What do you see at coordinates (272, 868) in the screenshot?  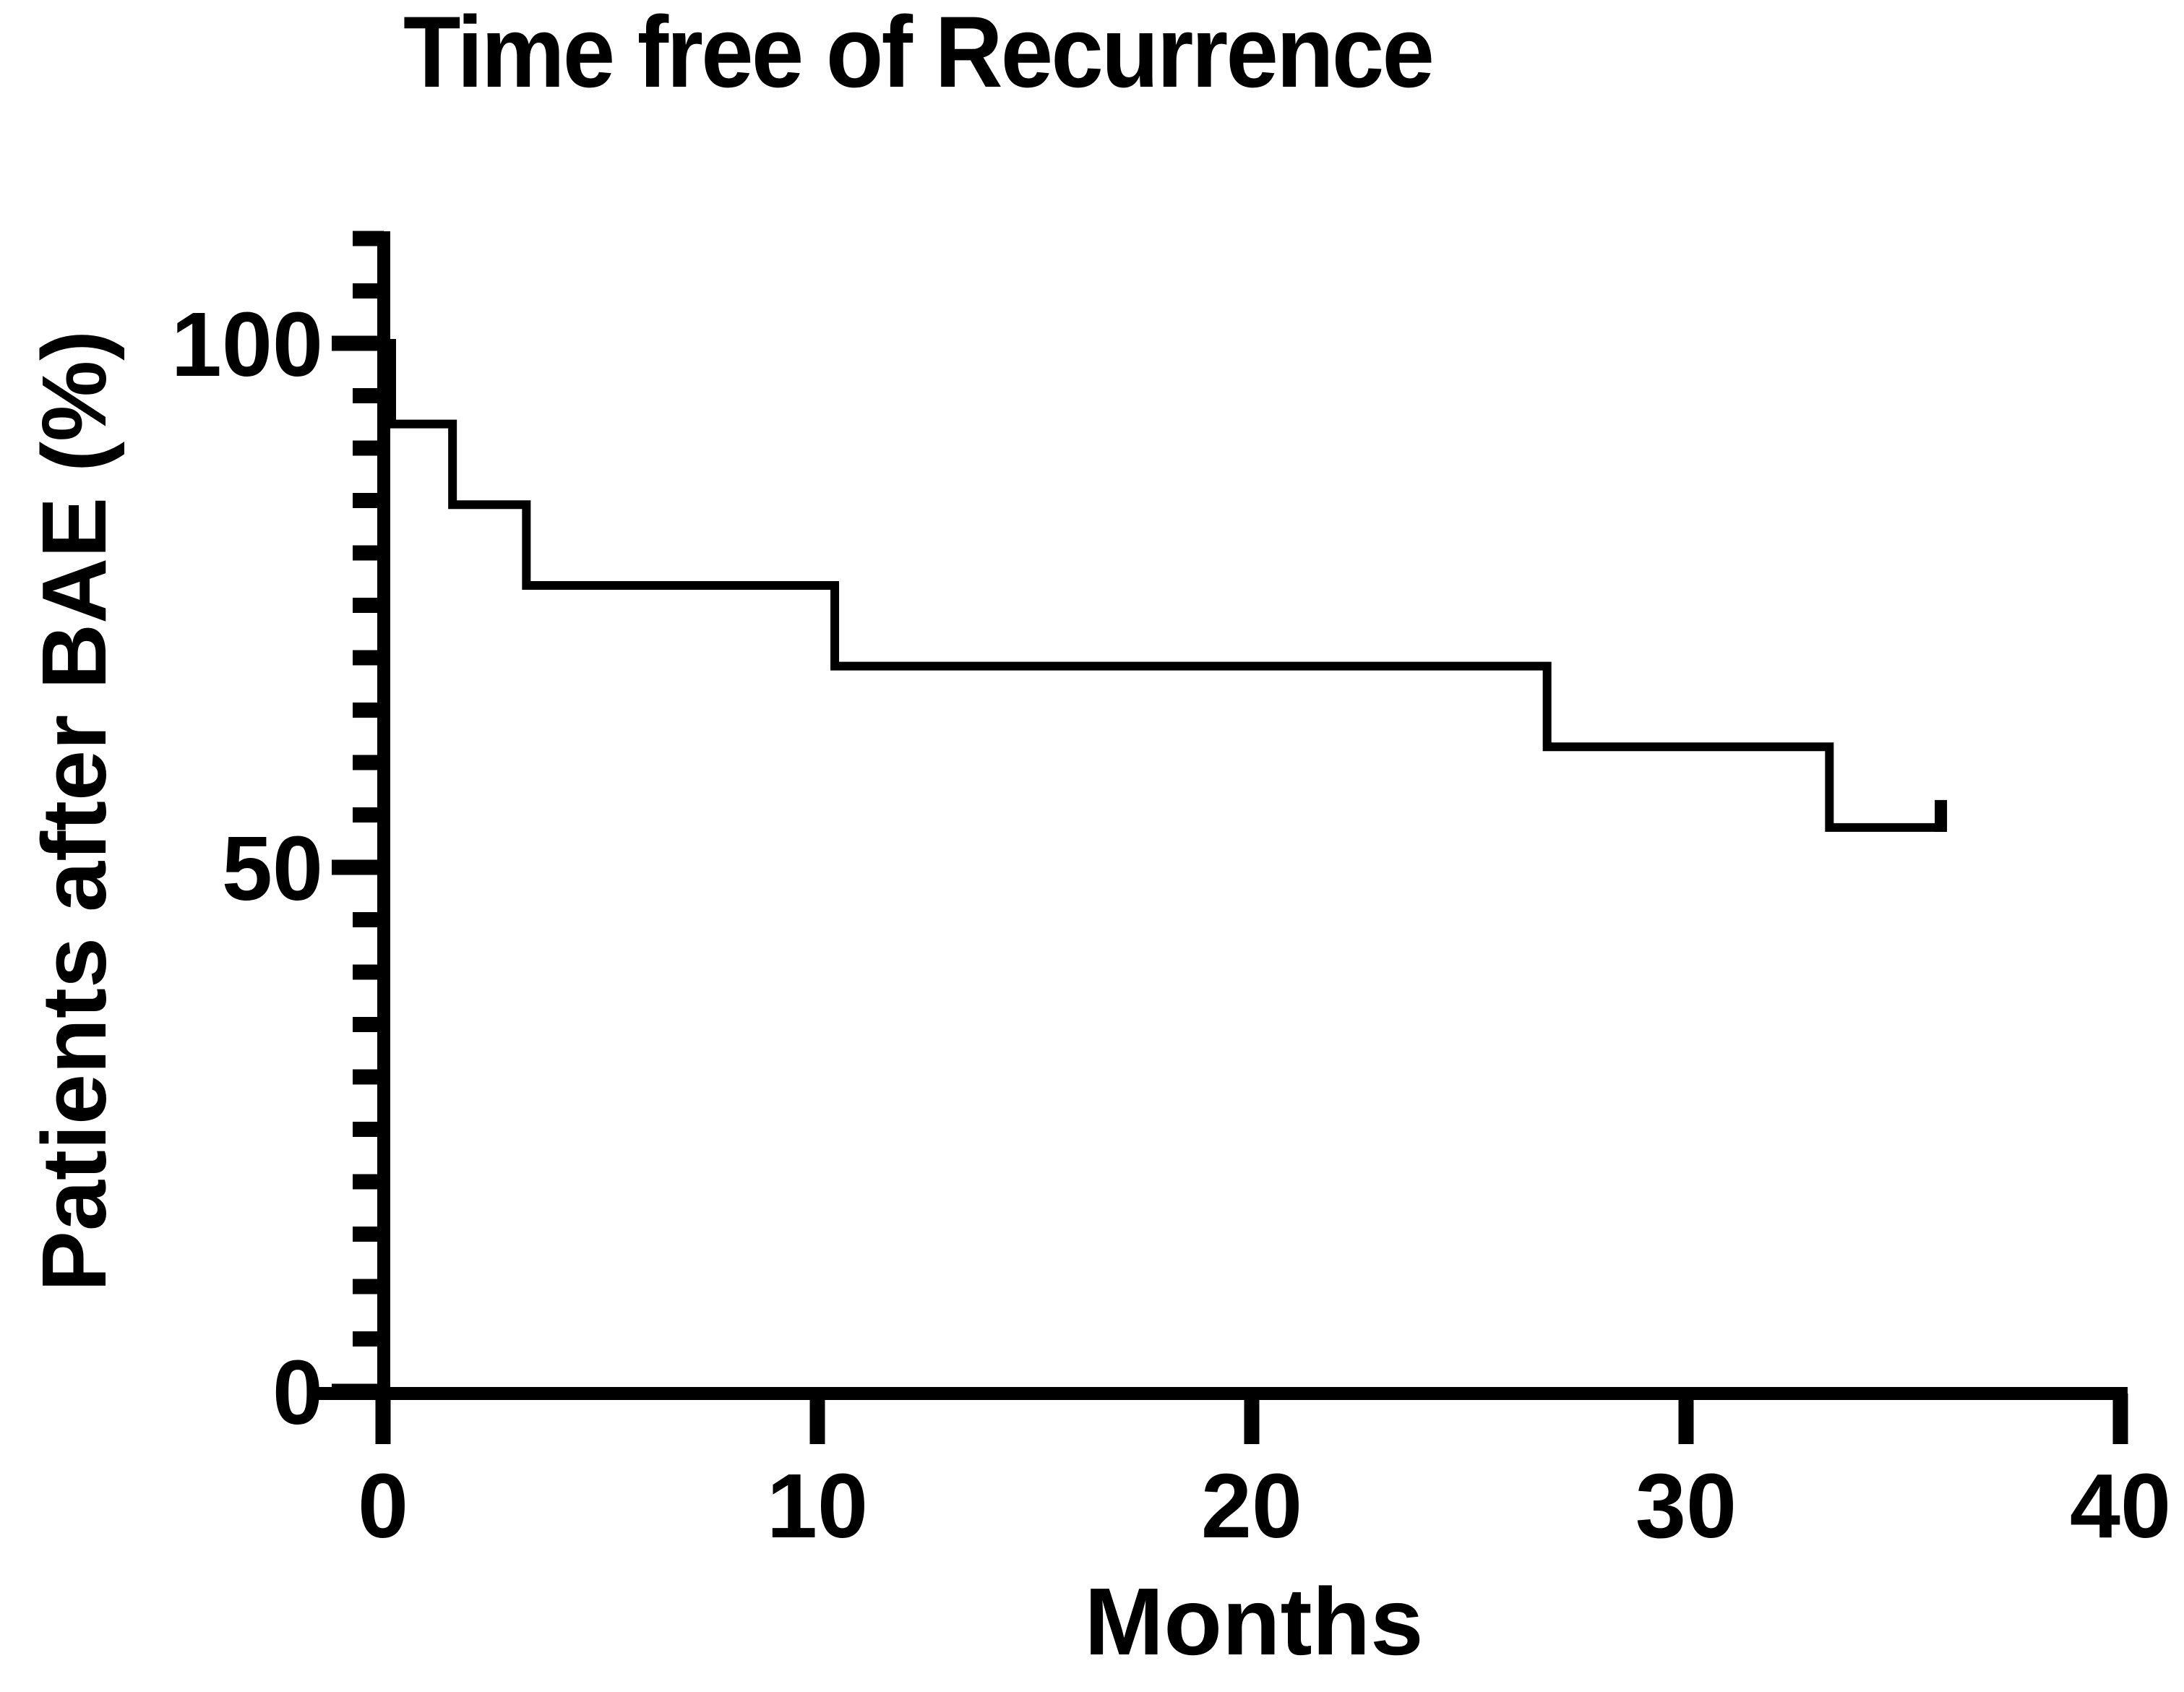 I see `y-tick-label: 50` at bounding box center [272, 868].